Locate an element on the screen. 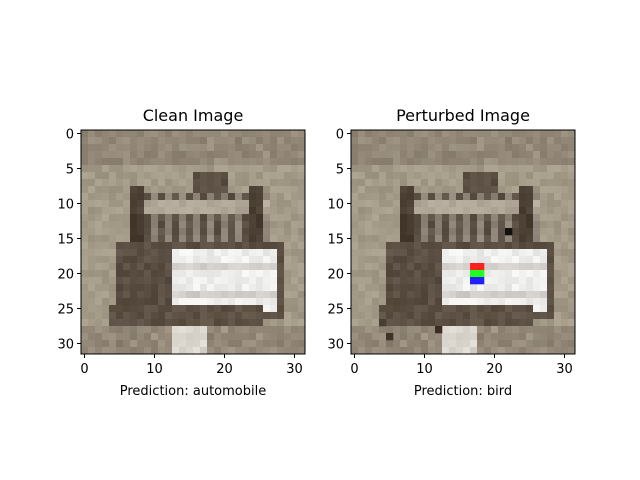 The width and height of the screenshot is (640, 480). panel-2-title: Perturbed Image is located at coordinates (463, 115).